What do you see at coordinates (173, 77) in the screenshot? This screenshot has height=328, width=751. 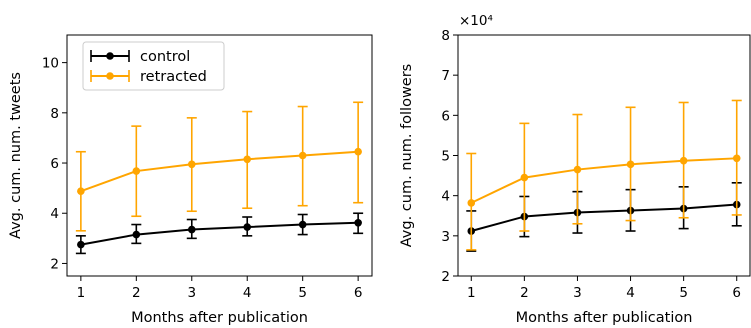 I see `legend-label: retracted` at bounding box center [173, 77].